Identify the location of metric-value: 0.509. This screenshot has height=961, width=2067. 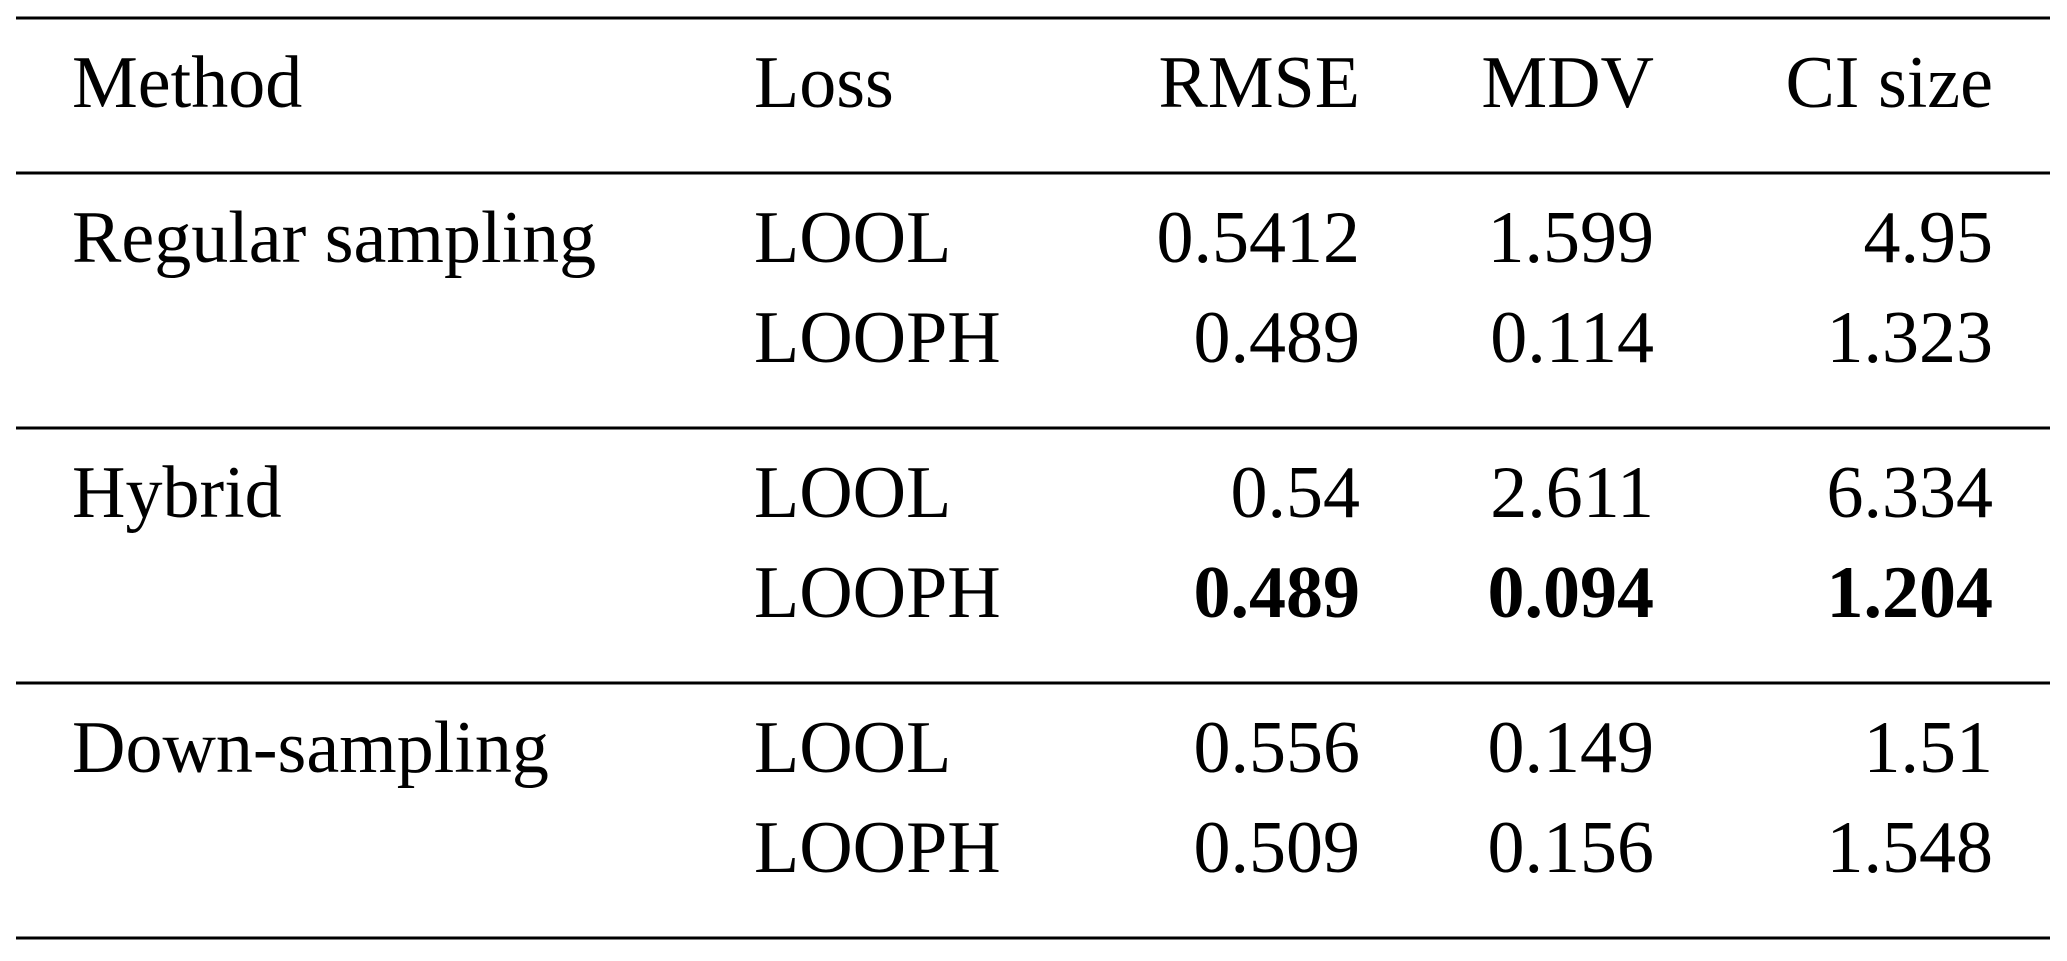
(1277, 848).